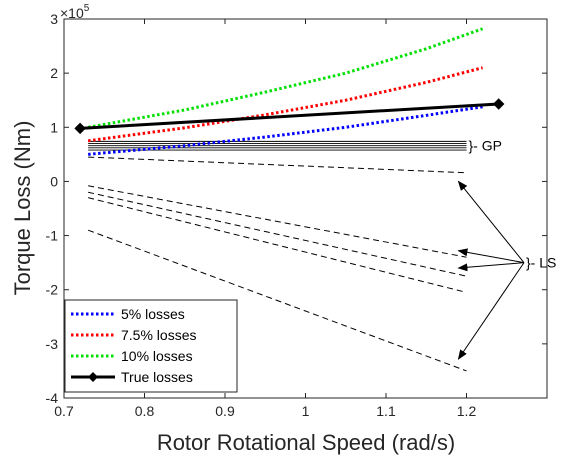 This screenshot has width=566, height=460. Describe the element at coordinates (64, 411) in the screenshot. I see `x-tick-label: 0.7` at that location.